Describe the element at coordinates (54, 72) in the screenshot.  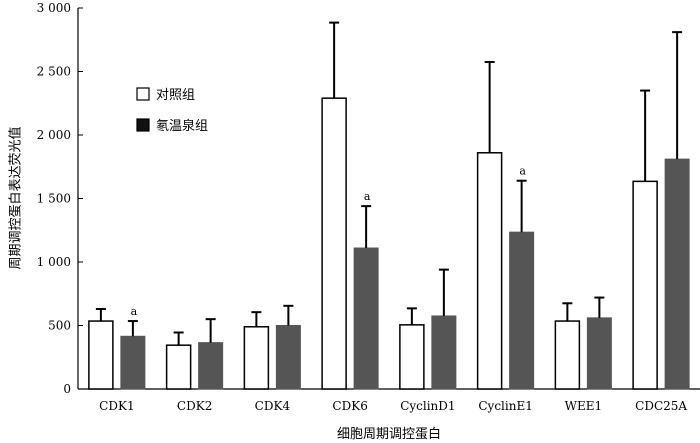
I see `y-tick-label: 2 500` at that location.